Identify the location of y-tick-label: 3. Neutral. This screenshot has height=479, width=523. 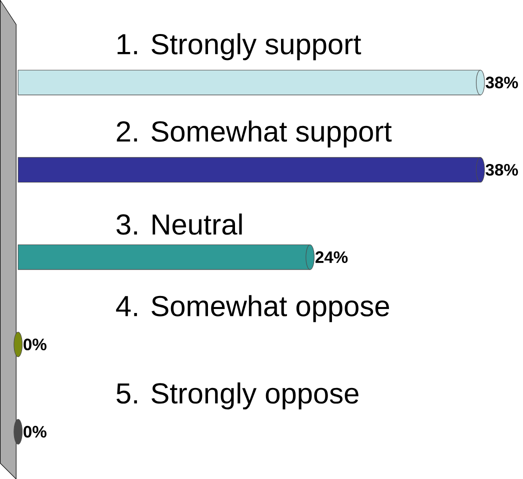
(179, 224).